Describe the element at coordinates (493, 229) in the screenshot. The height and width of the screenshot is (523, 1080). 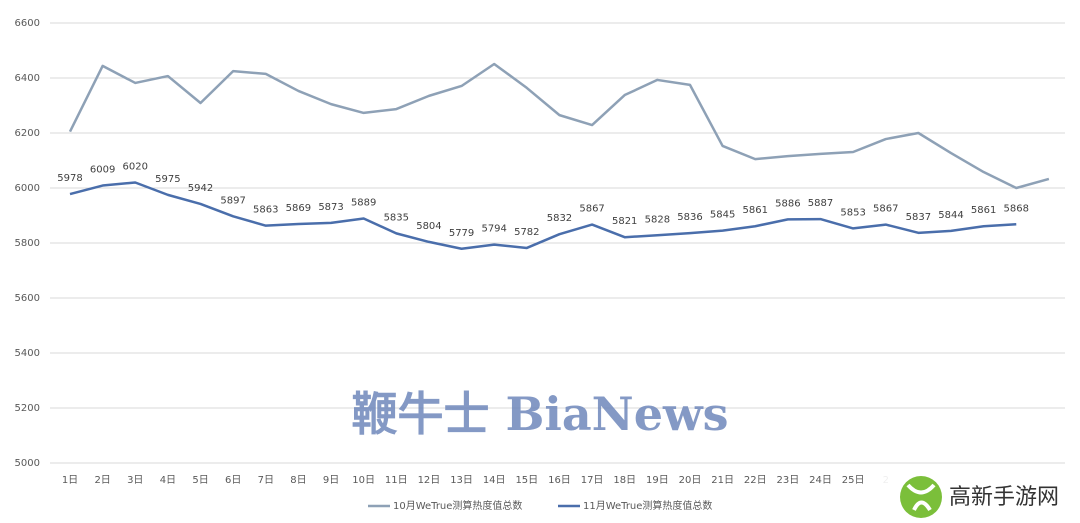
I see `data-label: 5794` at that location.